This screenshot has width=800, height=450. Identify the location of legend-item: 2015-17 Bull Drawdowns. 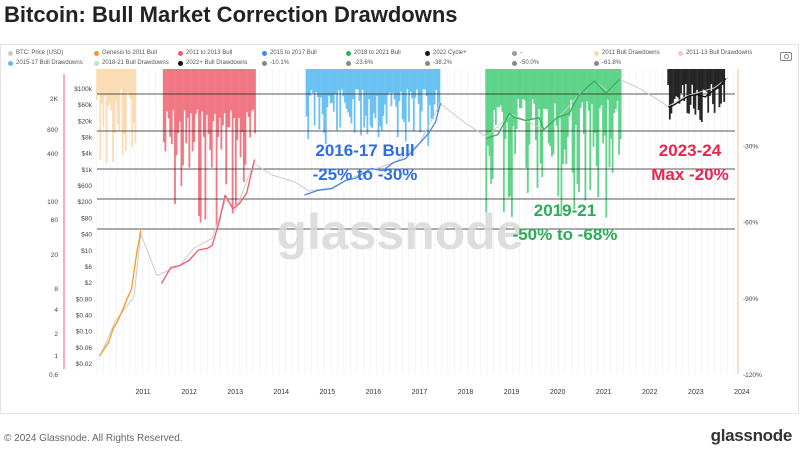
(45, 63).